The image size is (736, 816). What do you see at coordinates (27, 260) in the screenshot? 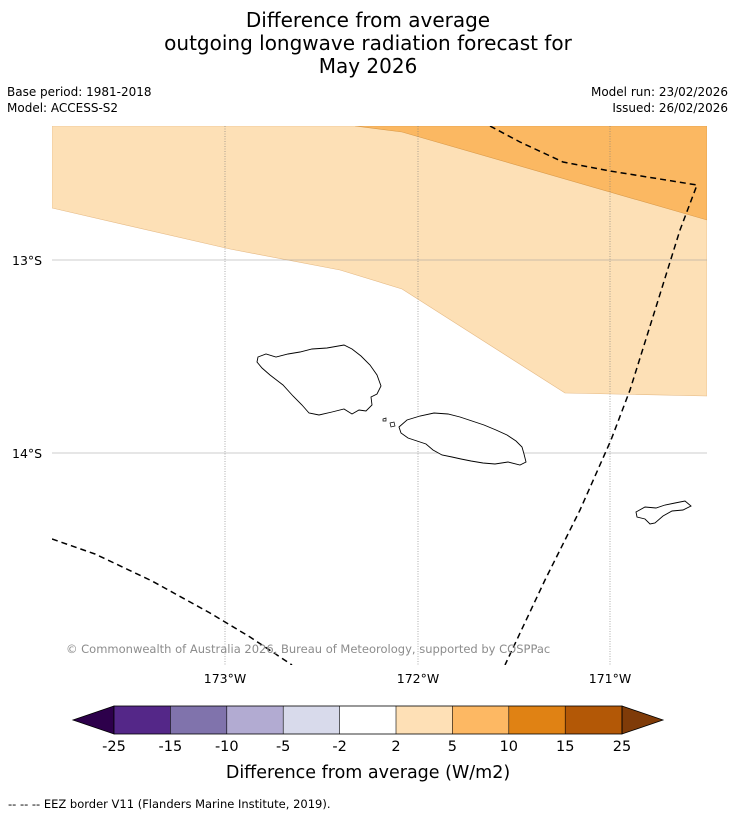
I see `lat-label-13s: 13°S` at bounding box center [27, 260].